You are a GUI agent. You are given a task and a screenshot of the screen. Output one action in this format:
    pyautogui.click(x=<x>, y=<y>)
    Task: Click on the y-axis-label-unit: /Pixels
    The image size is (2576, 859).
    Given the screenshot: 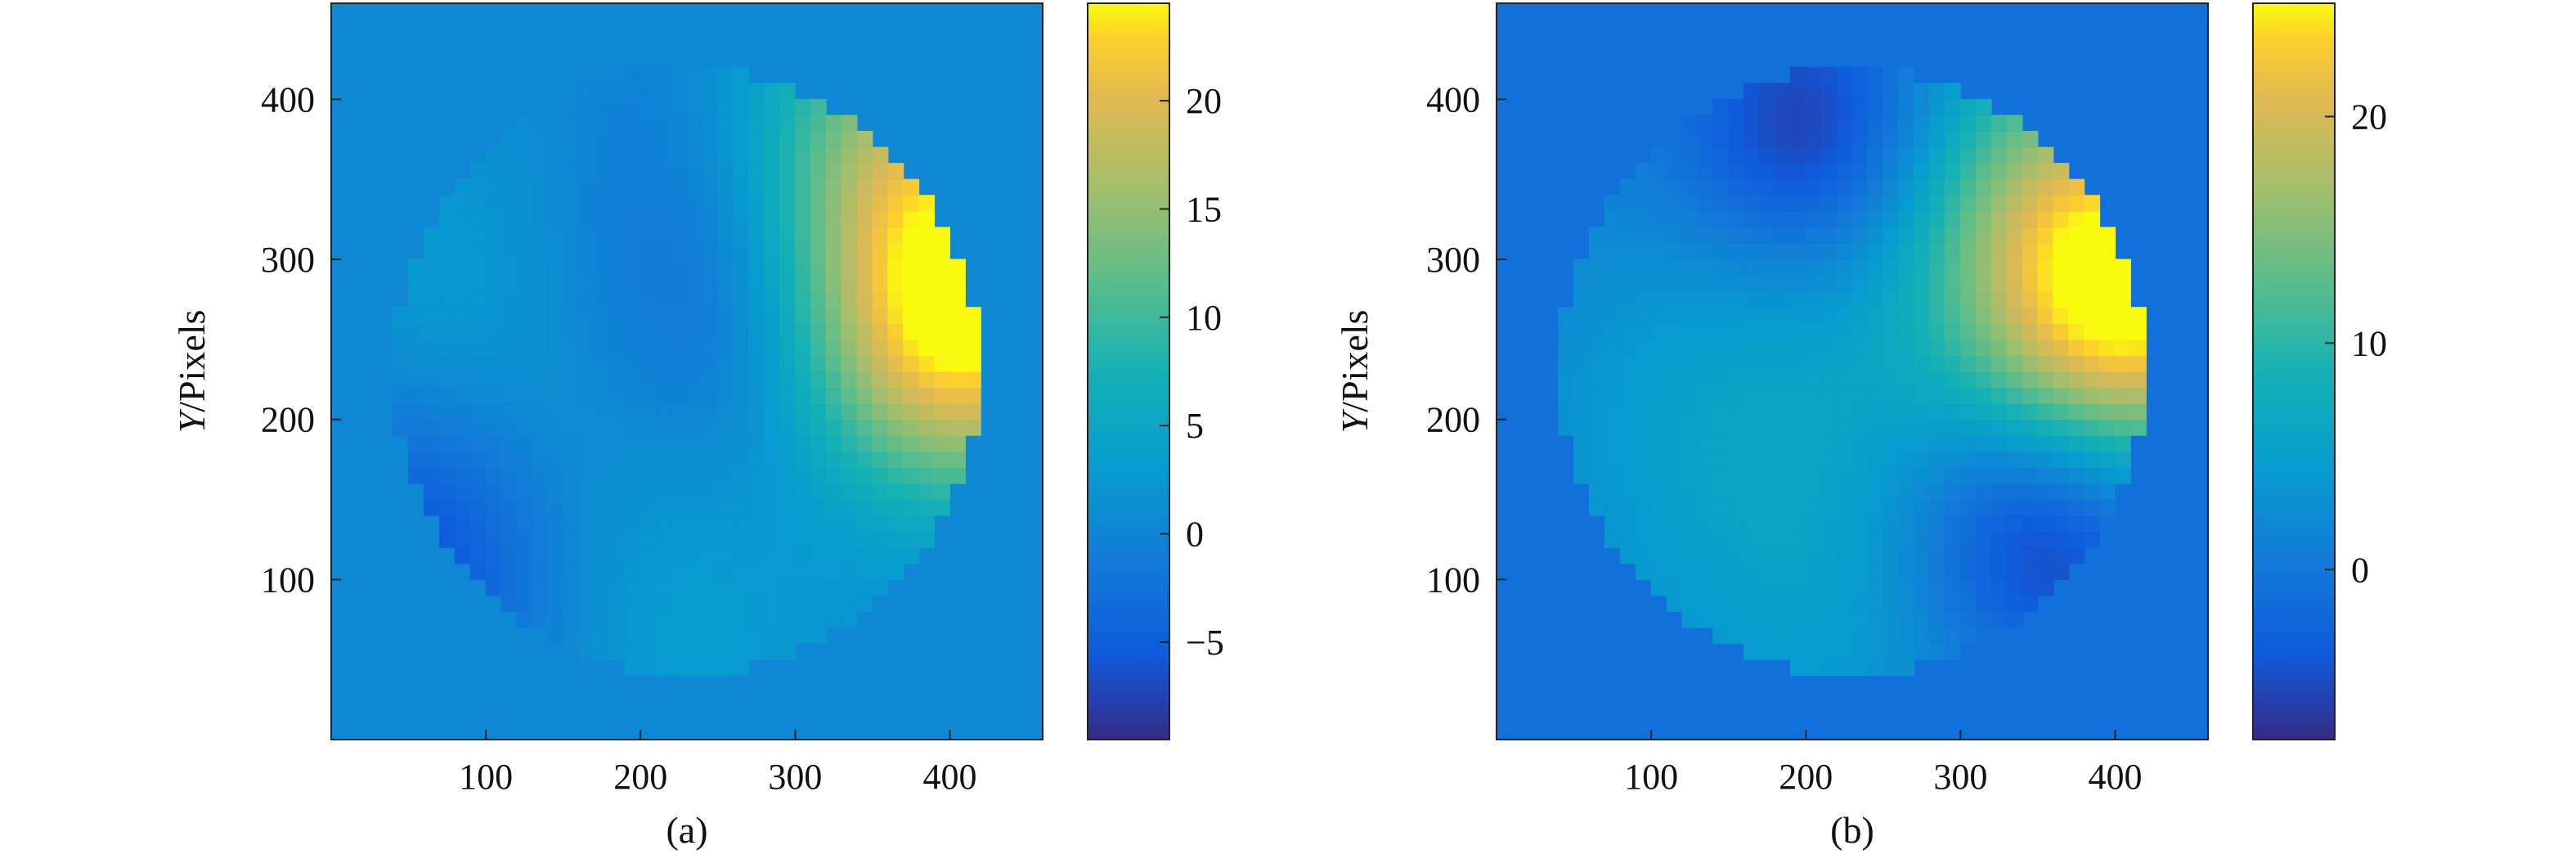 What is the action you would take?
    pyautogui.click(x=1355, y=361)
    